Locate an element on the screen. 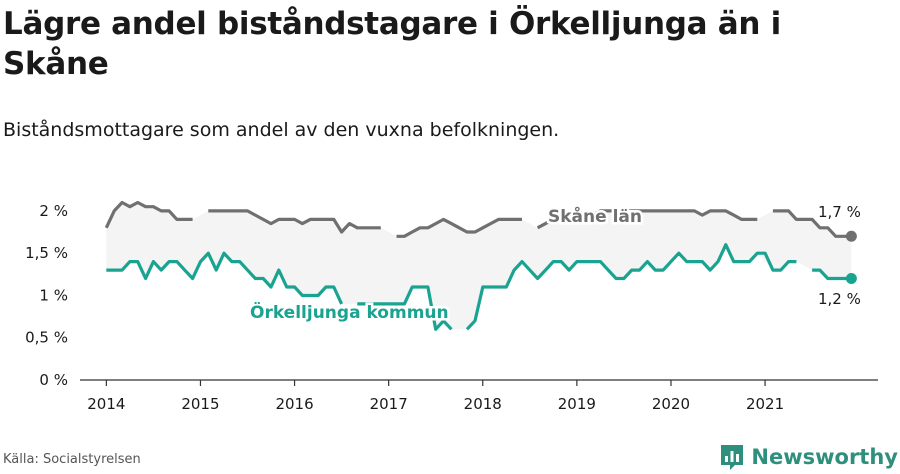  y-tick-label: 2 % is located at coordinates (53, 211).